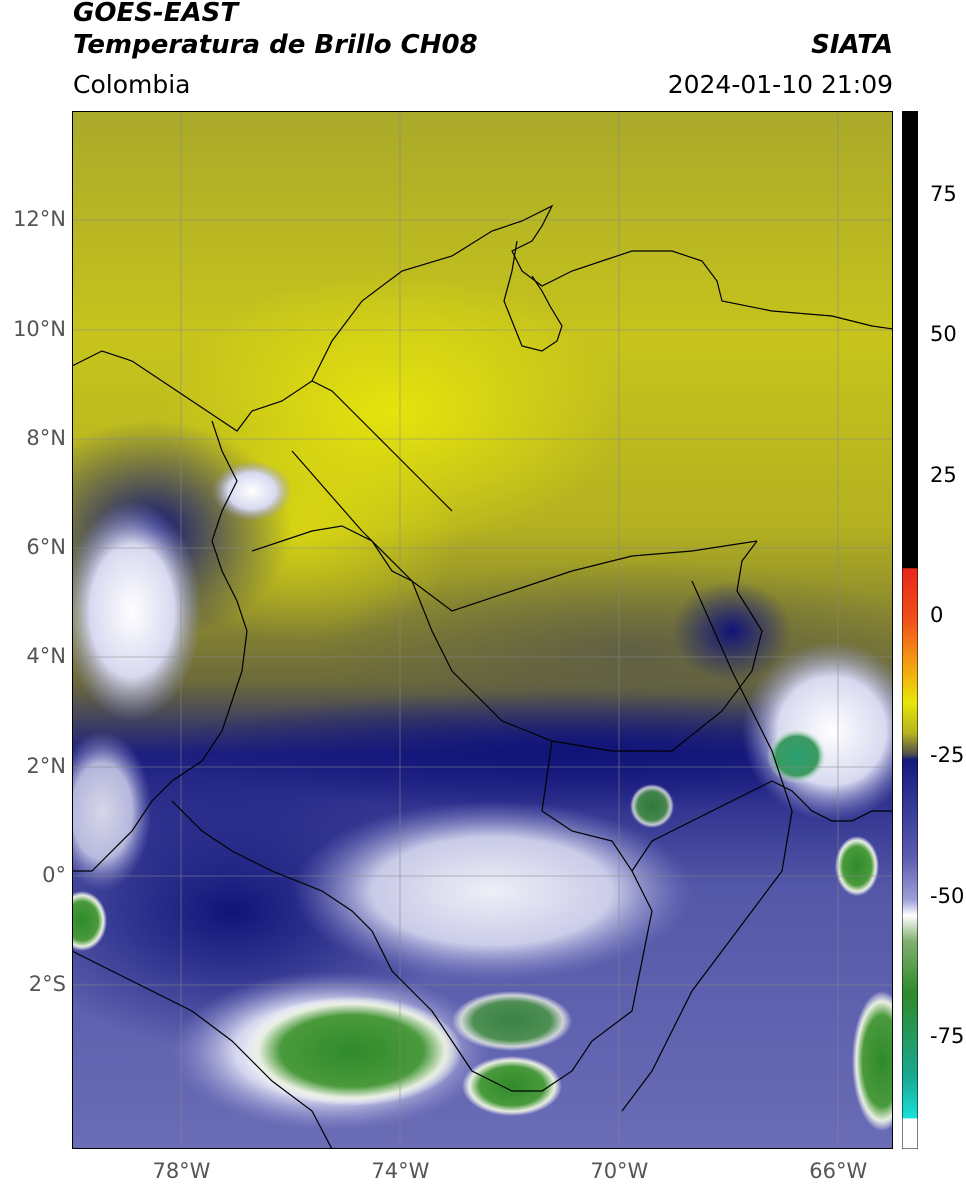 The image size is (966, 1190). I want to click on datetime-label: 2024-01-10 21:09, so click(780, 84).